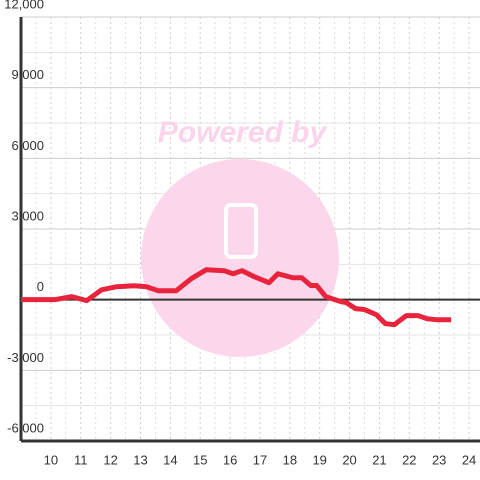  Describe the element at coordinates (469, 459) in the screenshot. I see `x-tick-label: 24` at that location.